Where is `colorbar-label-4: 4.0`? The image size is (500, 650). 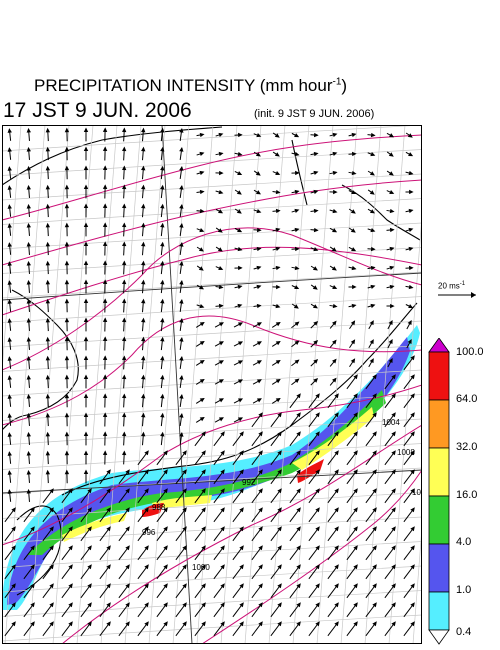 colorbar-label-4: 4.0 is located at coordinates (464, 542).